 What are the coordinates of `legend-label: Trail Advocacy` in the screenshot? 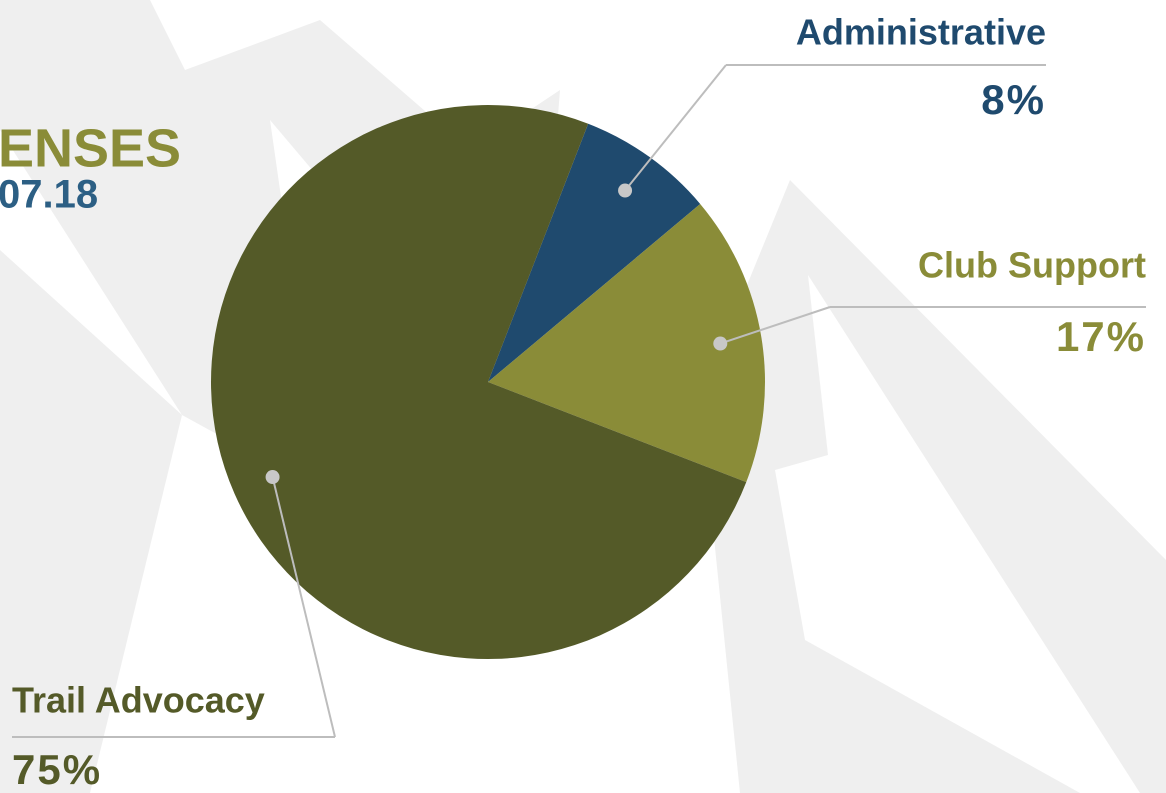 It's located at (138, 700).